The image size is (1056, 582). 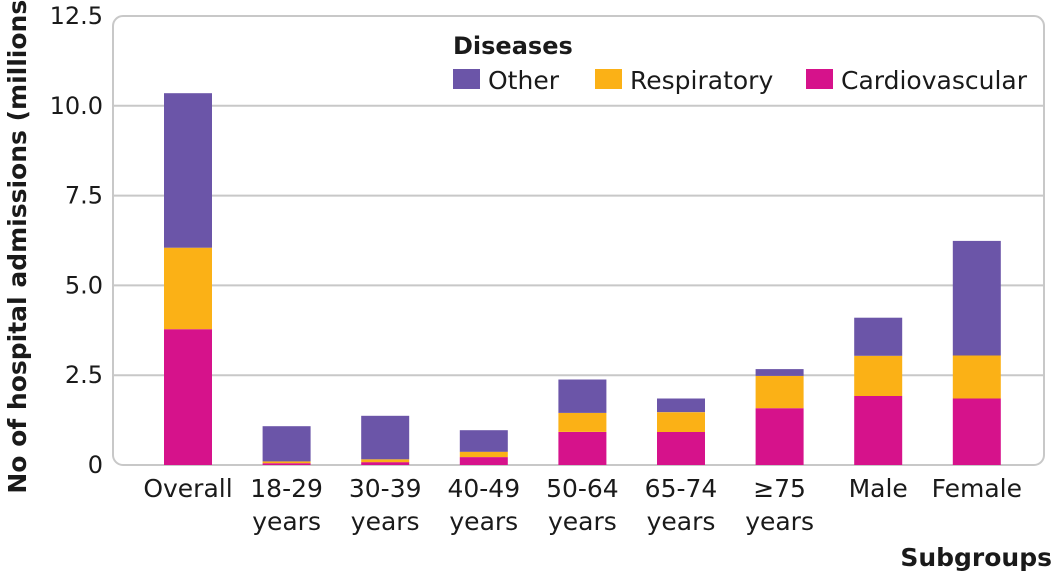 I want to click on x-category-label: Overall, so click(x=187, y=488).